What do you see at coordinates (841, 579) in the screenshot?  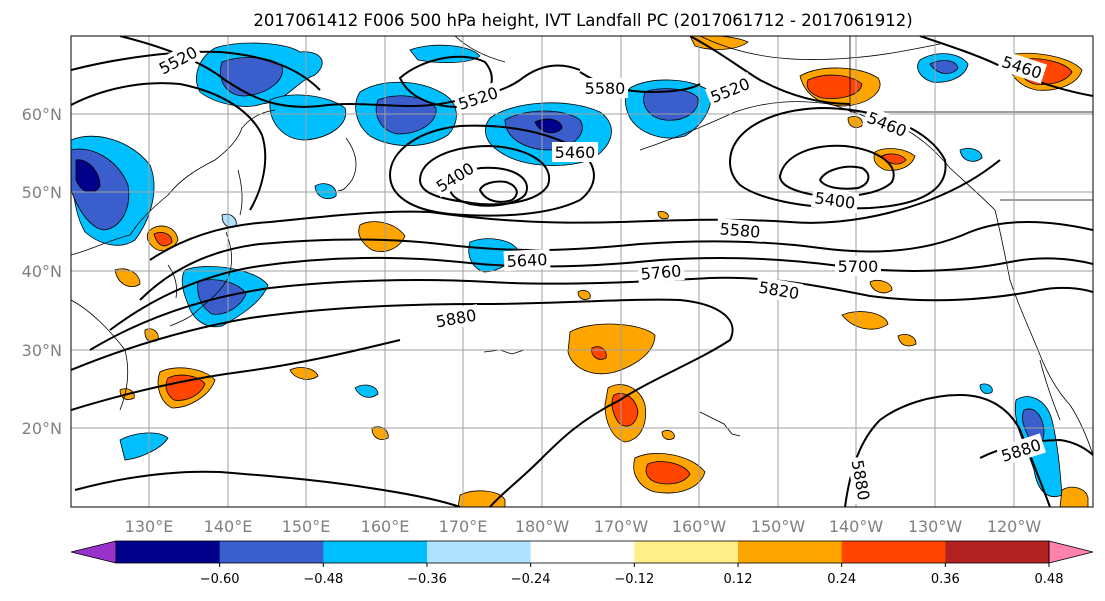 I see `colorbar-tick-label: 0.24` at bounding box center [841, 579].